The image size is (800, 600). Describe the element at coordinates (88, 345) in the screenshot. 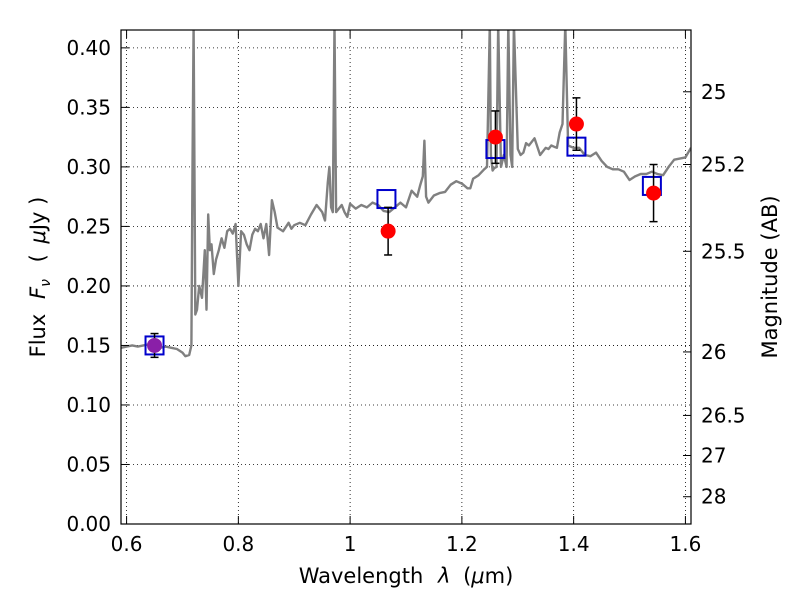

I see `y-tick-label: 0.15` at that location.